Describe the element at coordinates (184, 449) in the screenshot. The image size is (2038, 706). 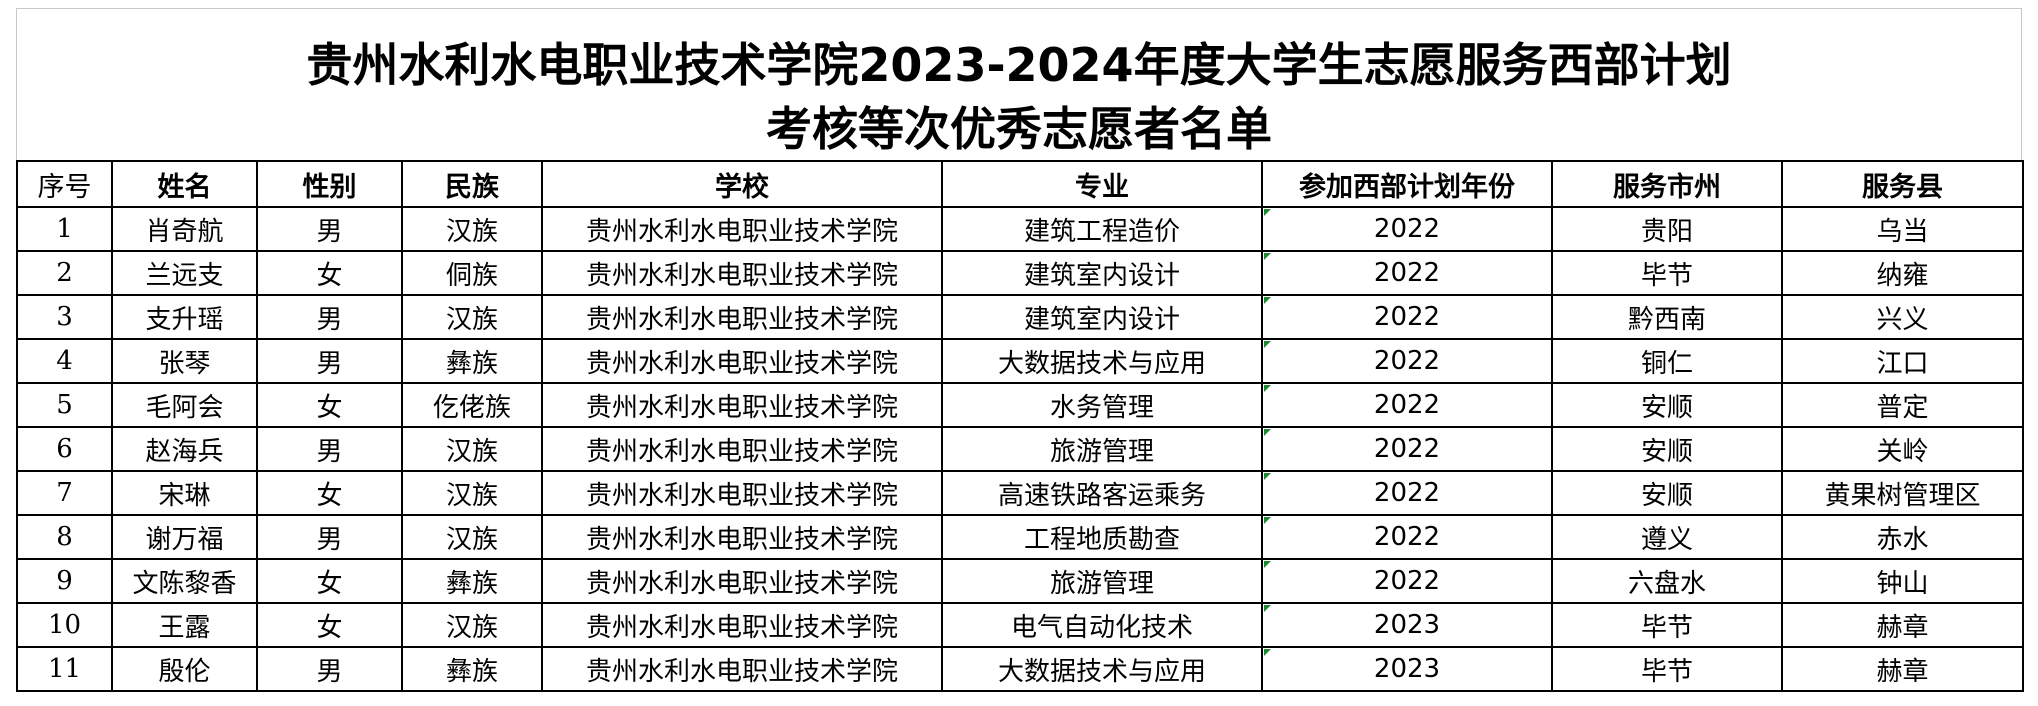
I see `cell-name: 赵海兵` at that location.